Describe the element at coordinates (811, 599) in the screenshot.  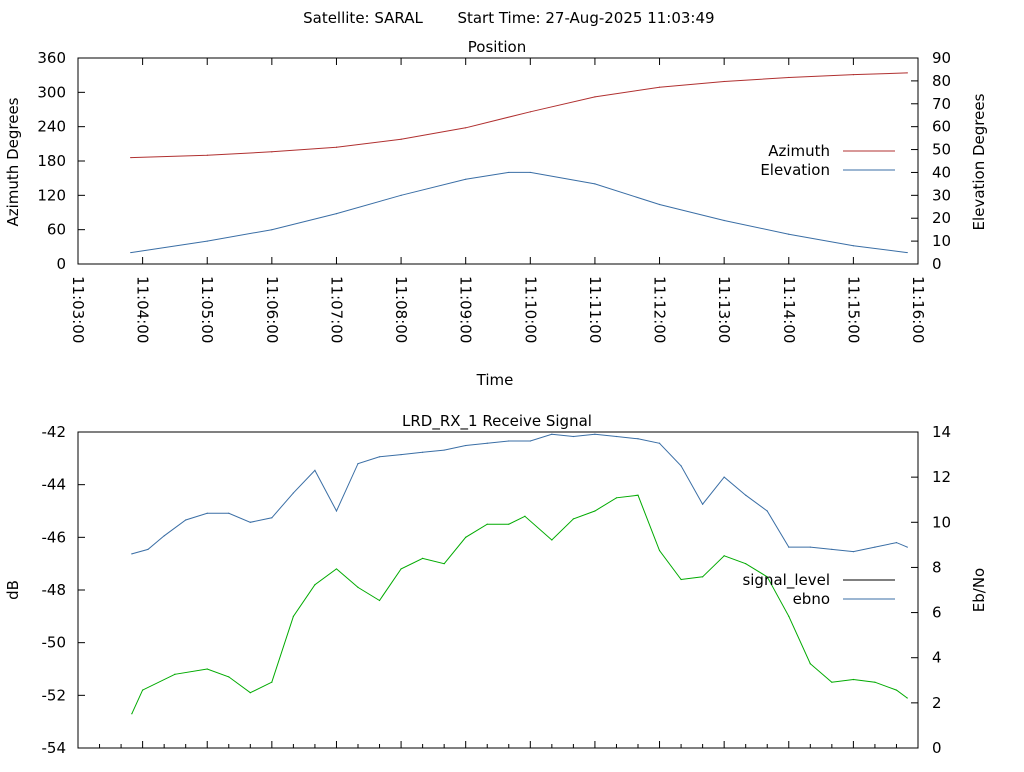
I see `legend-label: ebno` at that location.